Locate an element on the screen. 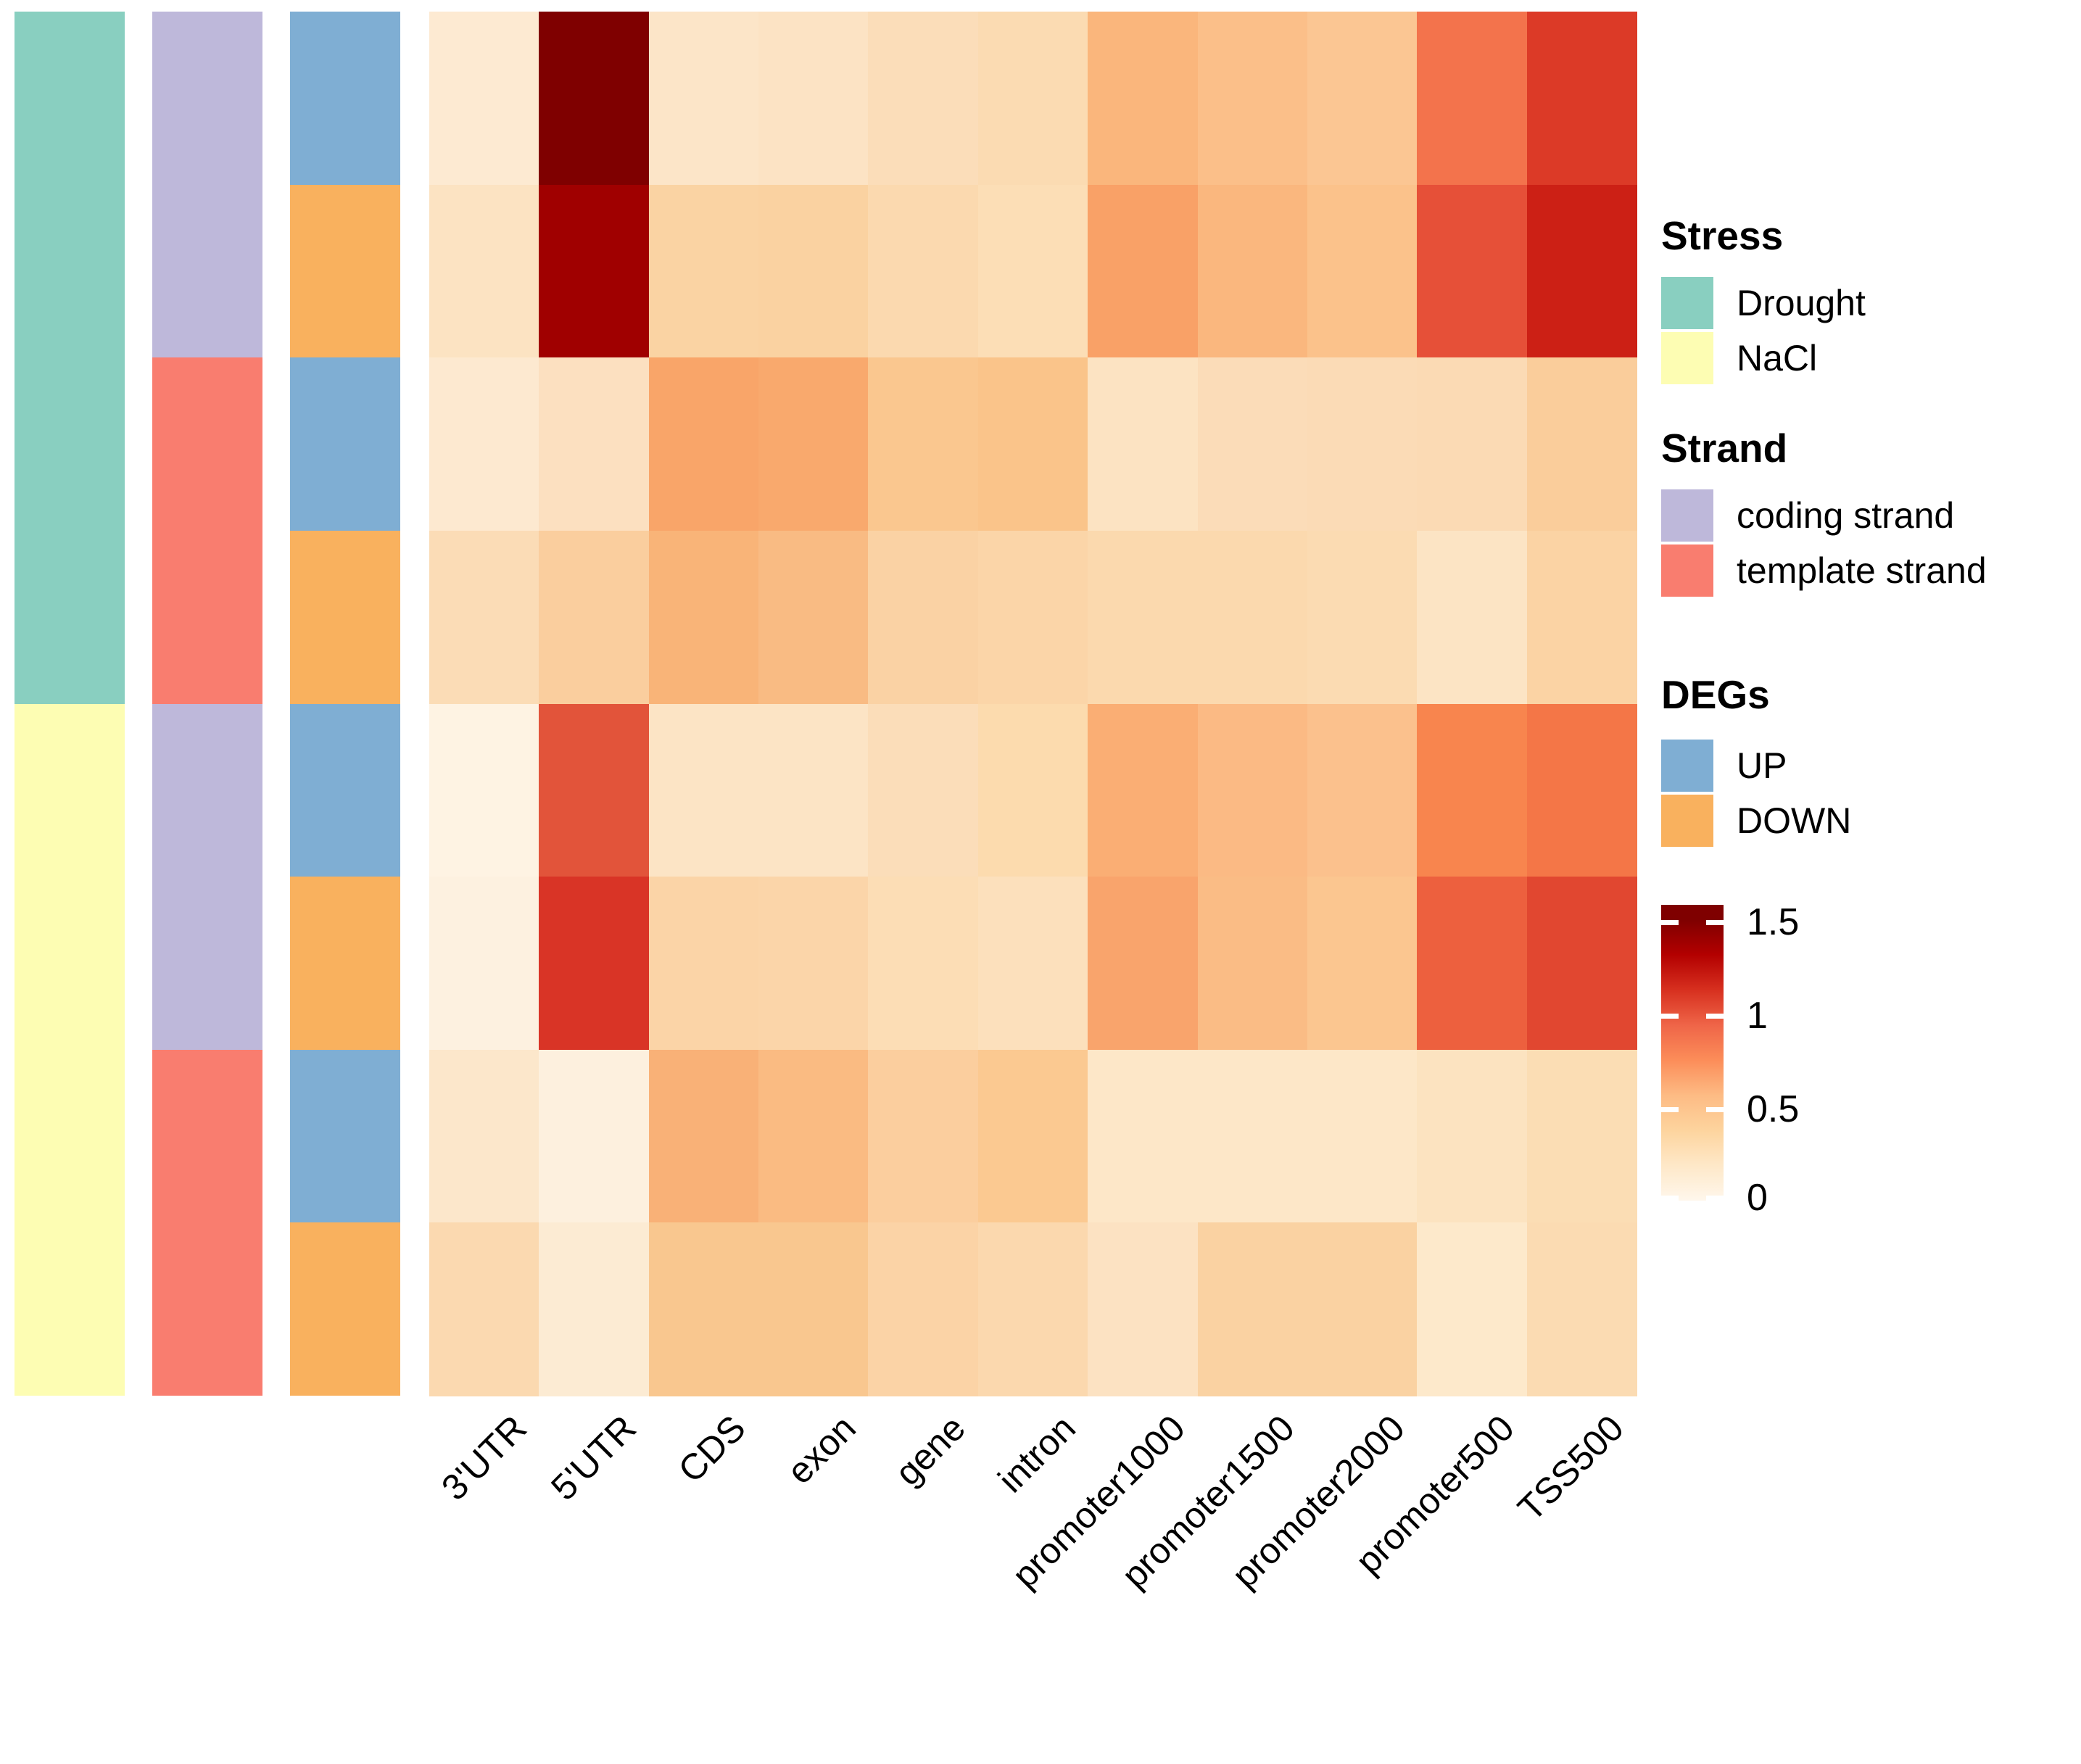 This screenshot has height=1764, width=2081. colorbar-tick-label: 1 is located at coordinates (1757, 1015).